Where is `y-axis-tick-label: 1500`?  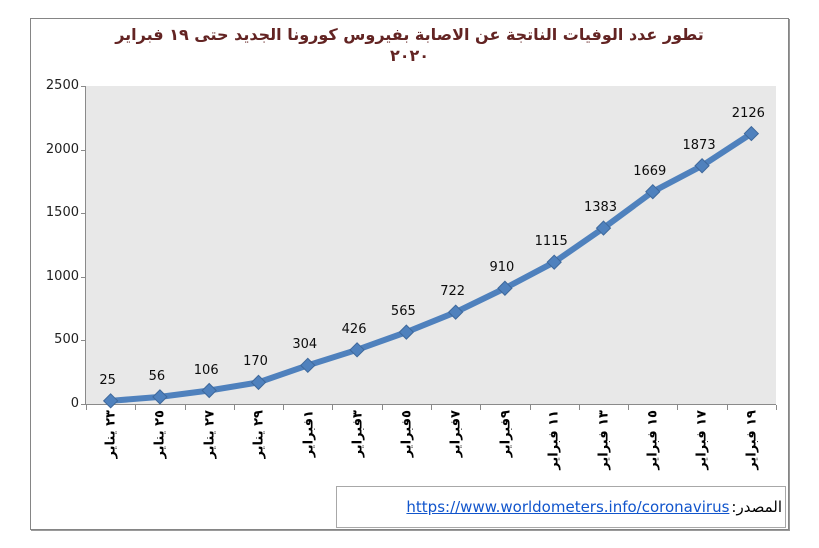 y-axis-tick-label: 1500 is located at coordinates (62, 213).